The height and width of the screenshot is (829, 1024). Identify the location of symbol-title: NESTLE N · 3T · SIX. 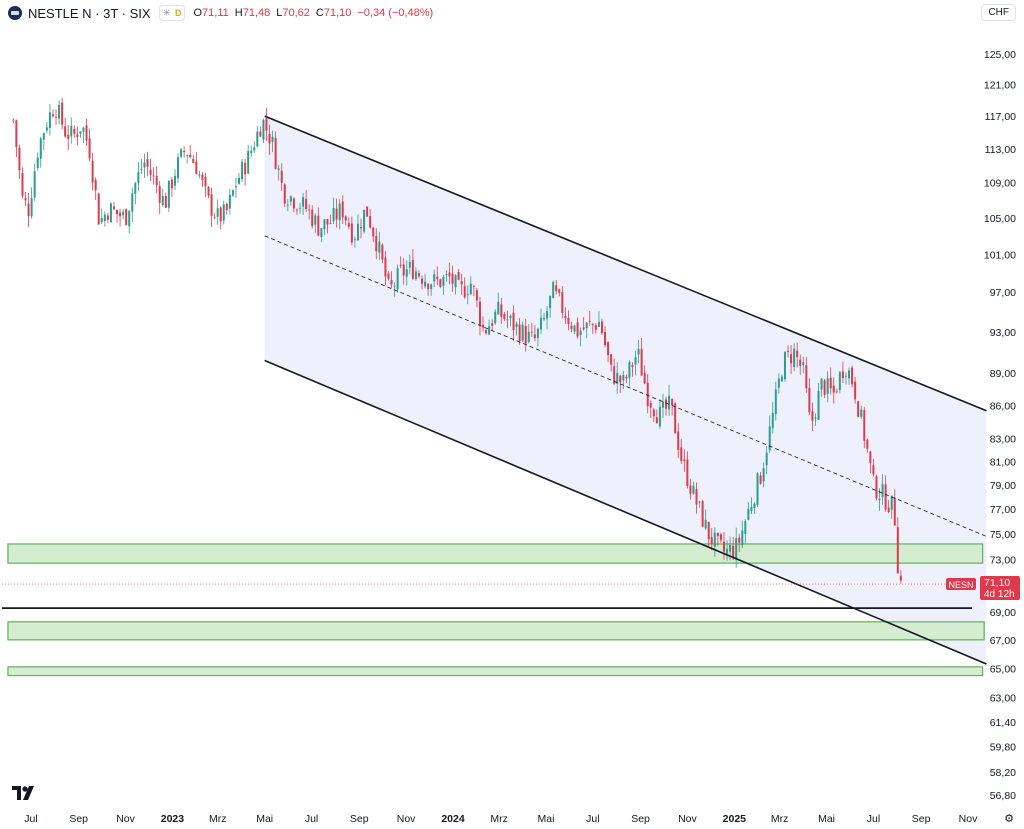
(89, 13).